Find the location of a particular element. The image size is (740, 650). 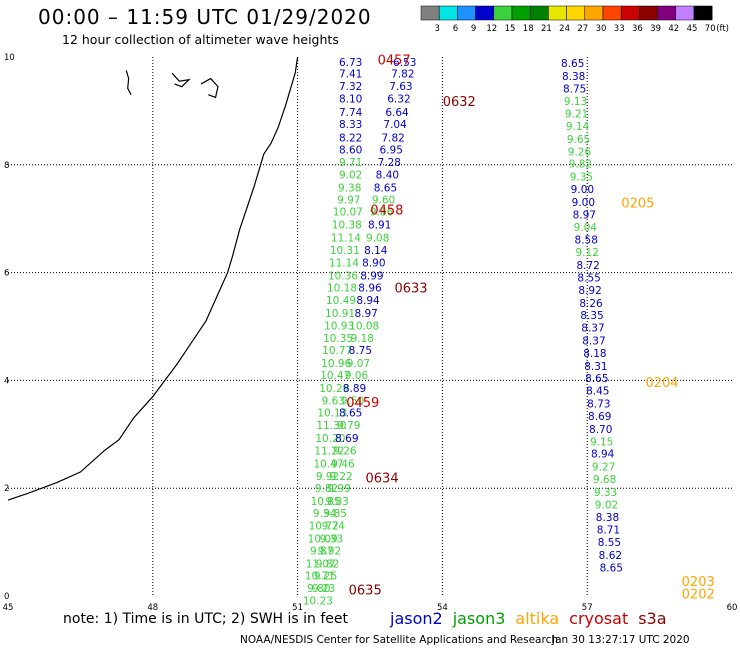

color-scale-label: 33 is located at coordinates (619, 29).